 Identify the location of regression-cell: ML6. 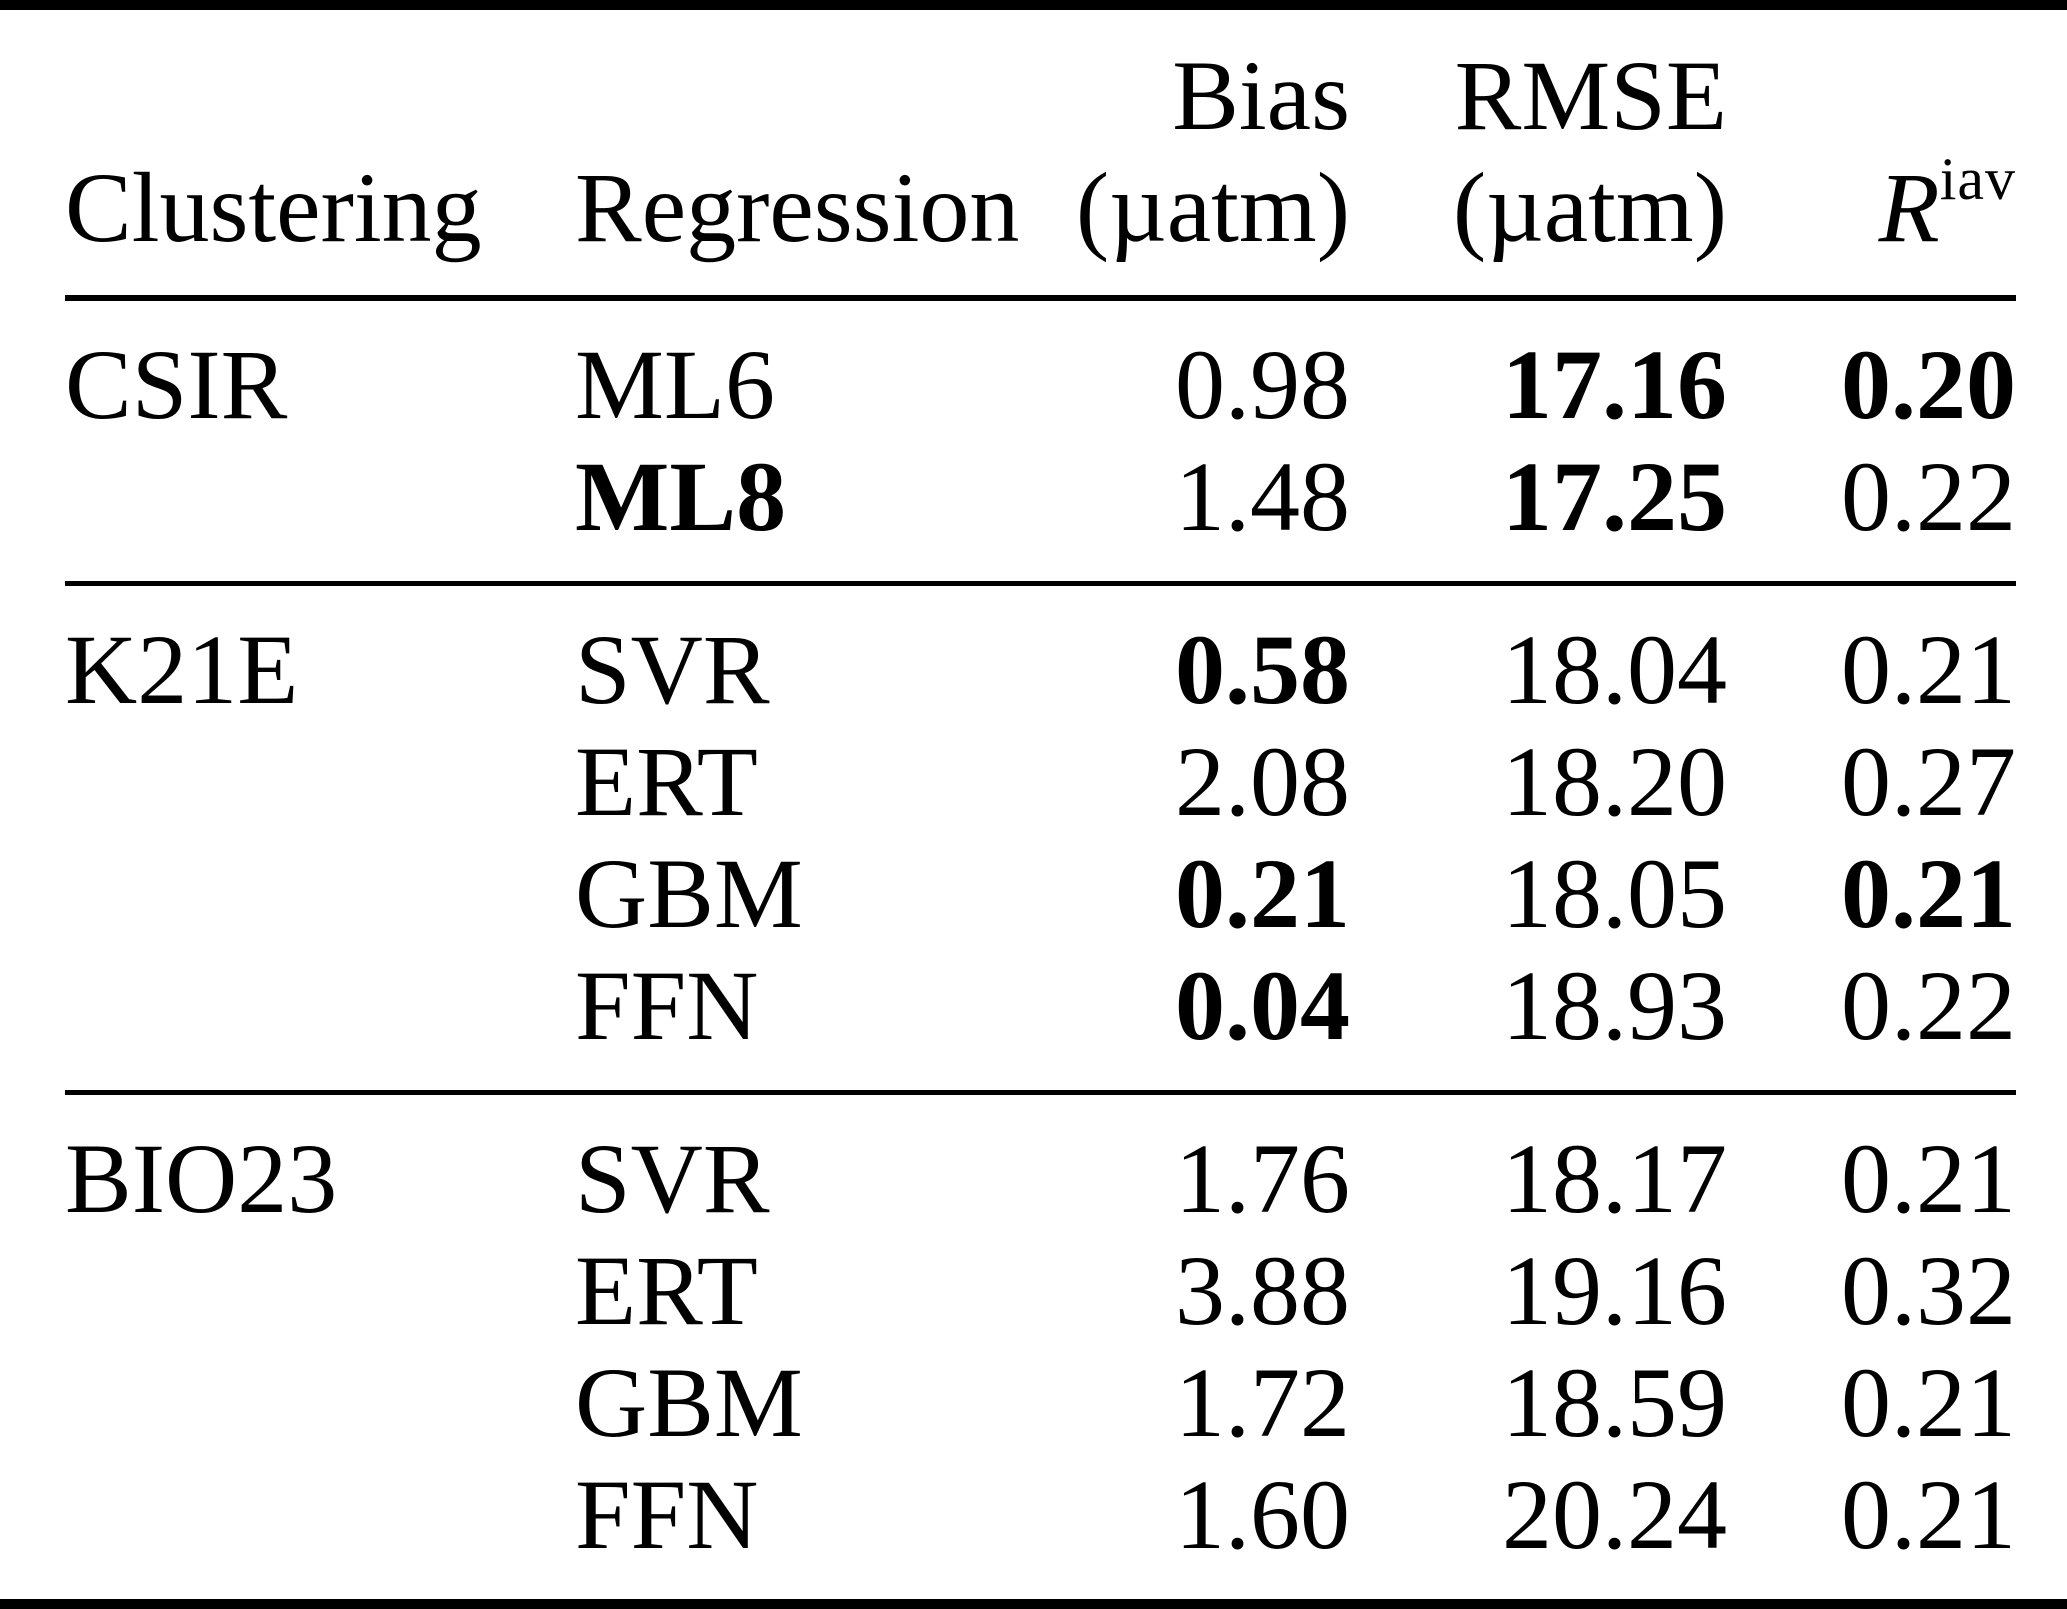
(675, 384).